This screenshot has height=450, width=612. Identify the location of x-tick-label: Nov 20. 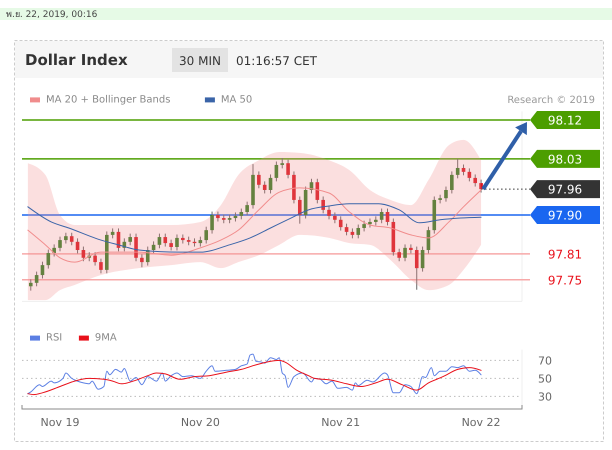
(200, 422).